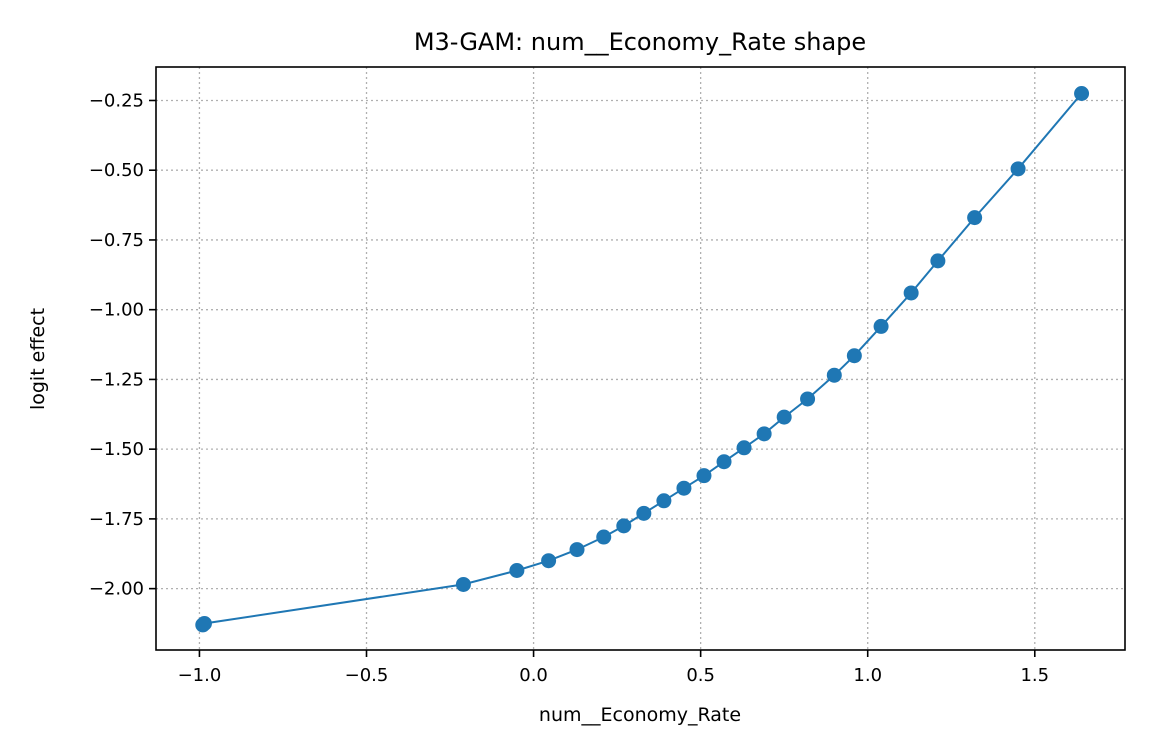 The width and height of the screenshot is (1152, 756). I want to click on chart-title: M3-GAM: num__Economy_Rate shape, so click(640, 42).